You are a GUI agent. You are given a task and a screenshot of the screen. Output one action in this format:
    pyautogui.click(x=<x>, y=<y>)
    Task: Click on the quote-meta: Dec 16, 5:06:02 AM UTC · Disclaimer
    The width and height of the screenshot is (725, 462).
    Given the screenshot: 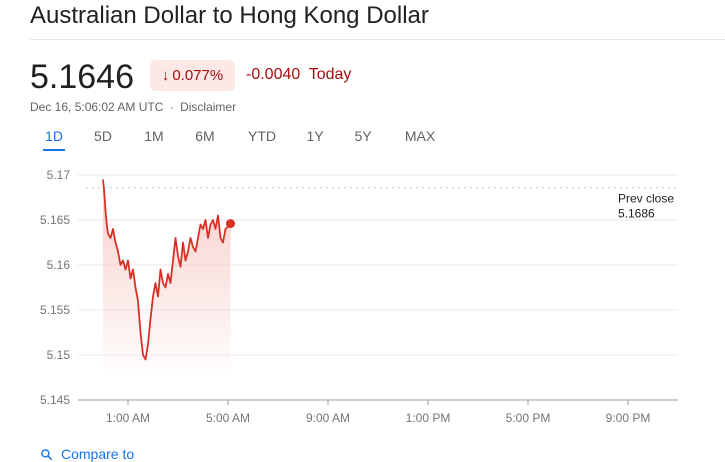 What is the action you would take?
    pyautogui.click(x=133, y=107)
    